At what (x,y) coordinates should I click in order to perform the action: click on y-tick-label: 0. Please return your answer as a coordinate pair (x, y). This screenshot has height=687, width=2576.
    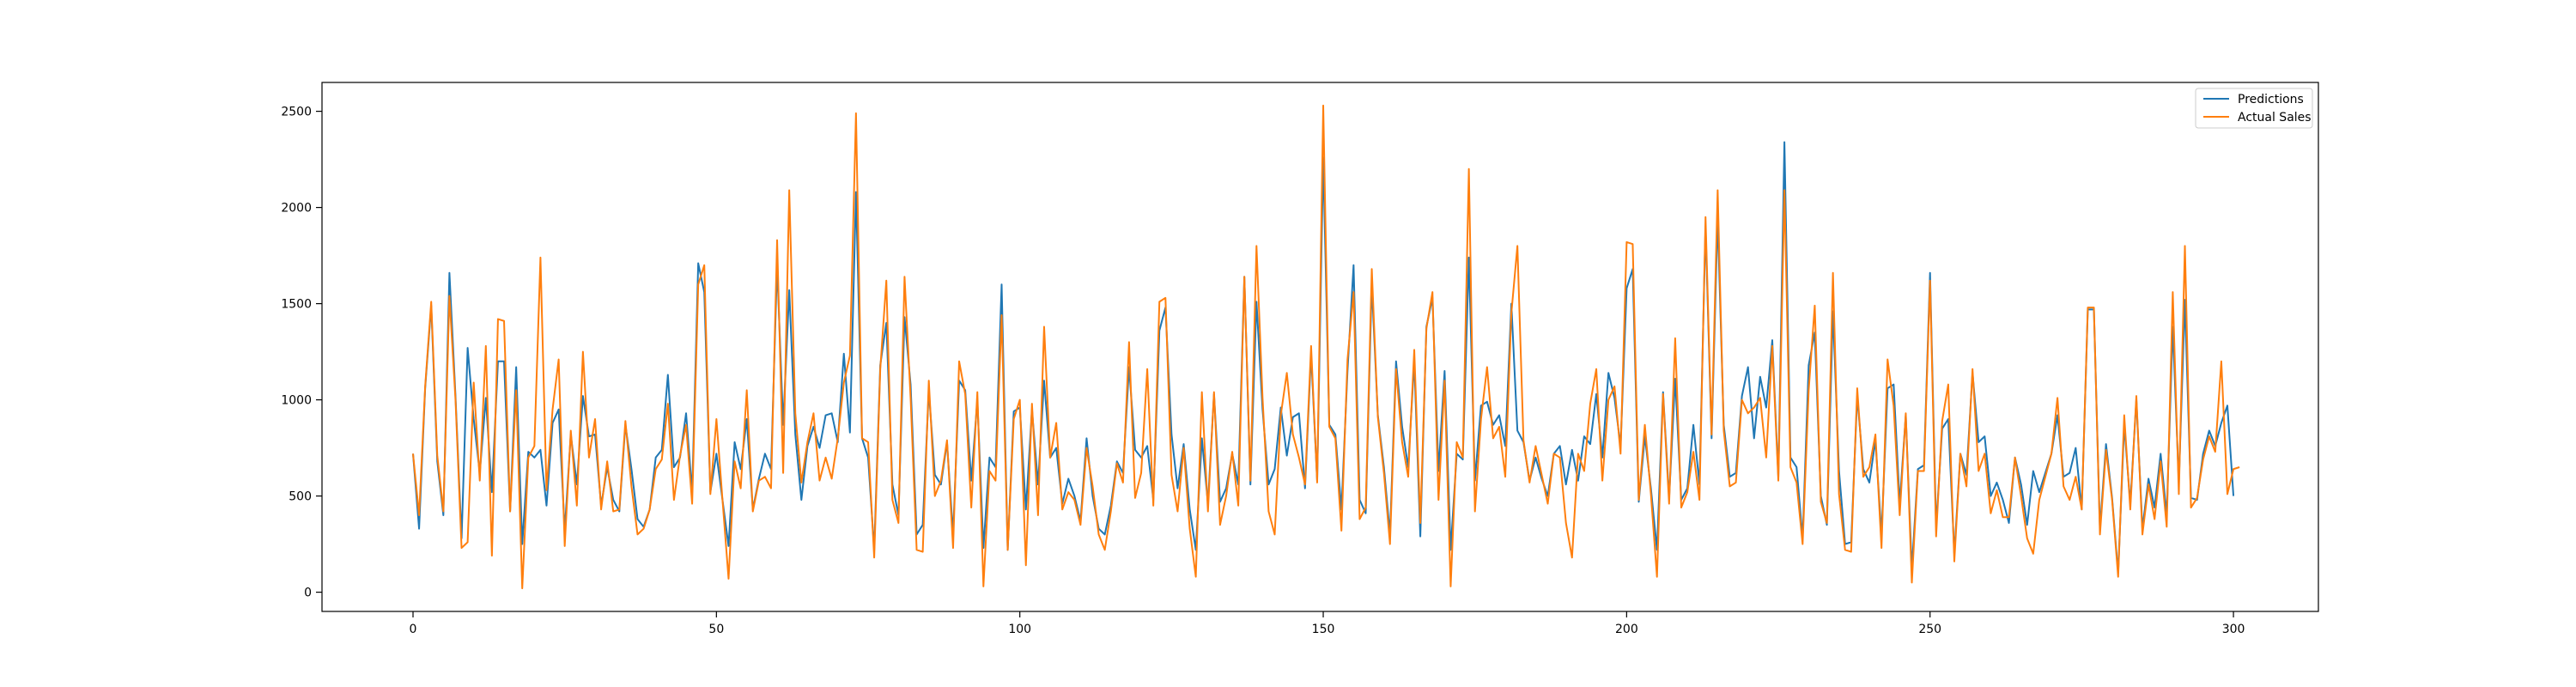
    Looking at the image, I should click on (308, 593).